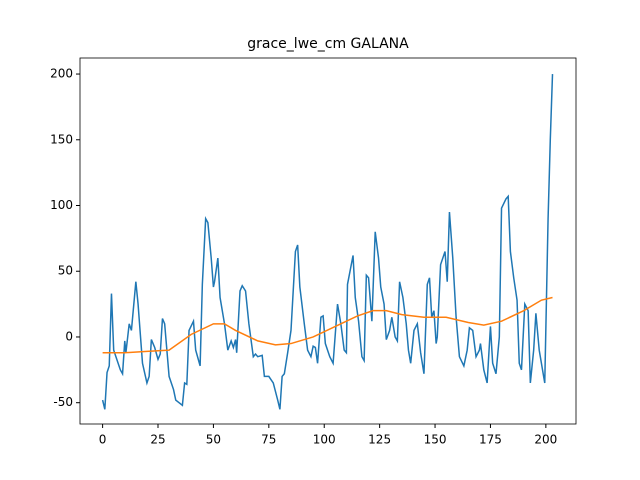 This screenshot has height=480, width=640. What do you see at coordinates (65, 271) in the screenshot?
I see `y-tick-label: 50` at bounding box center [65, 271].